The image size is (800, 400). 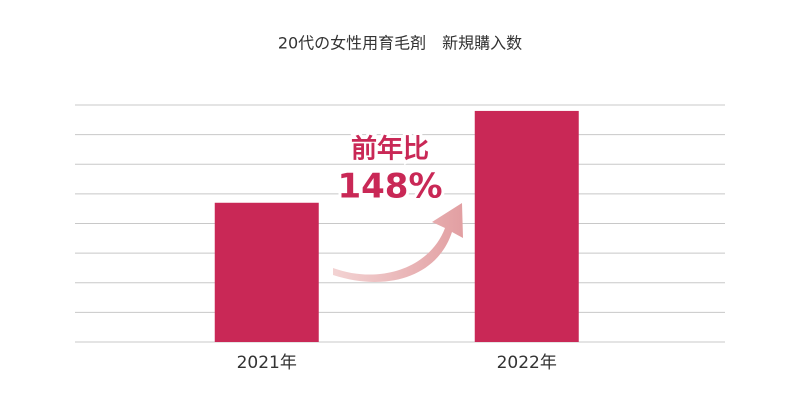 What do you see at coordinates (400, 43) in the screenshot?
I see `chart-title: 20代の女性用育毛剤 新規購入数` at bounding box center [400, 43].